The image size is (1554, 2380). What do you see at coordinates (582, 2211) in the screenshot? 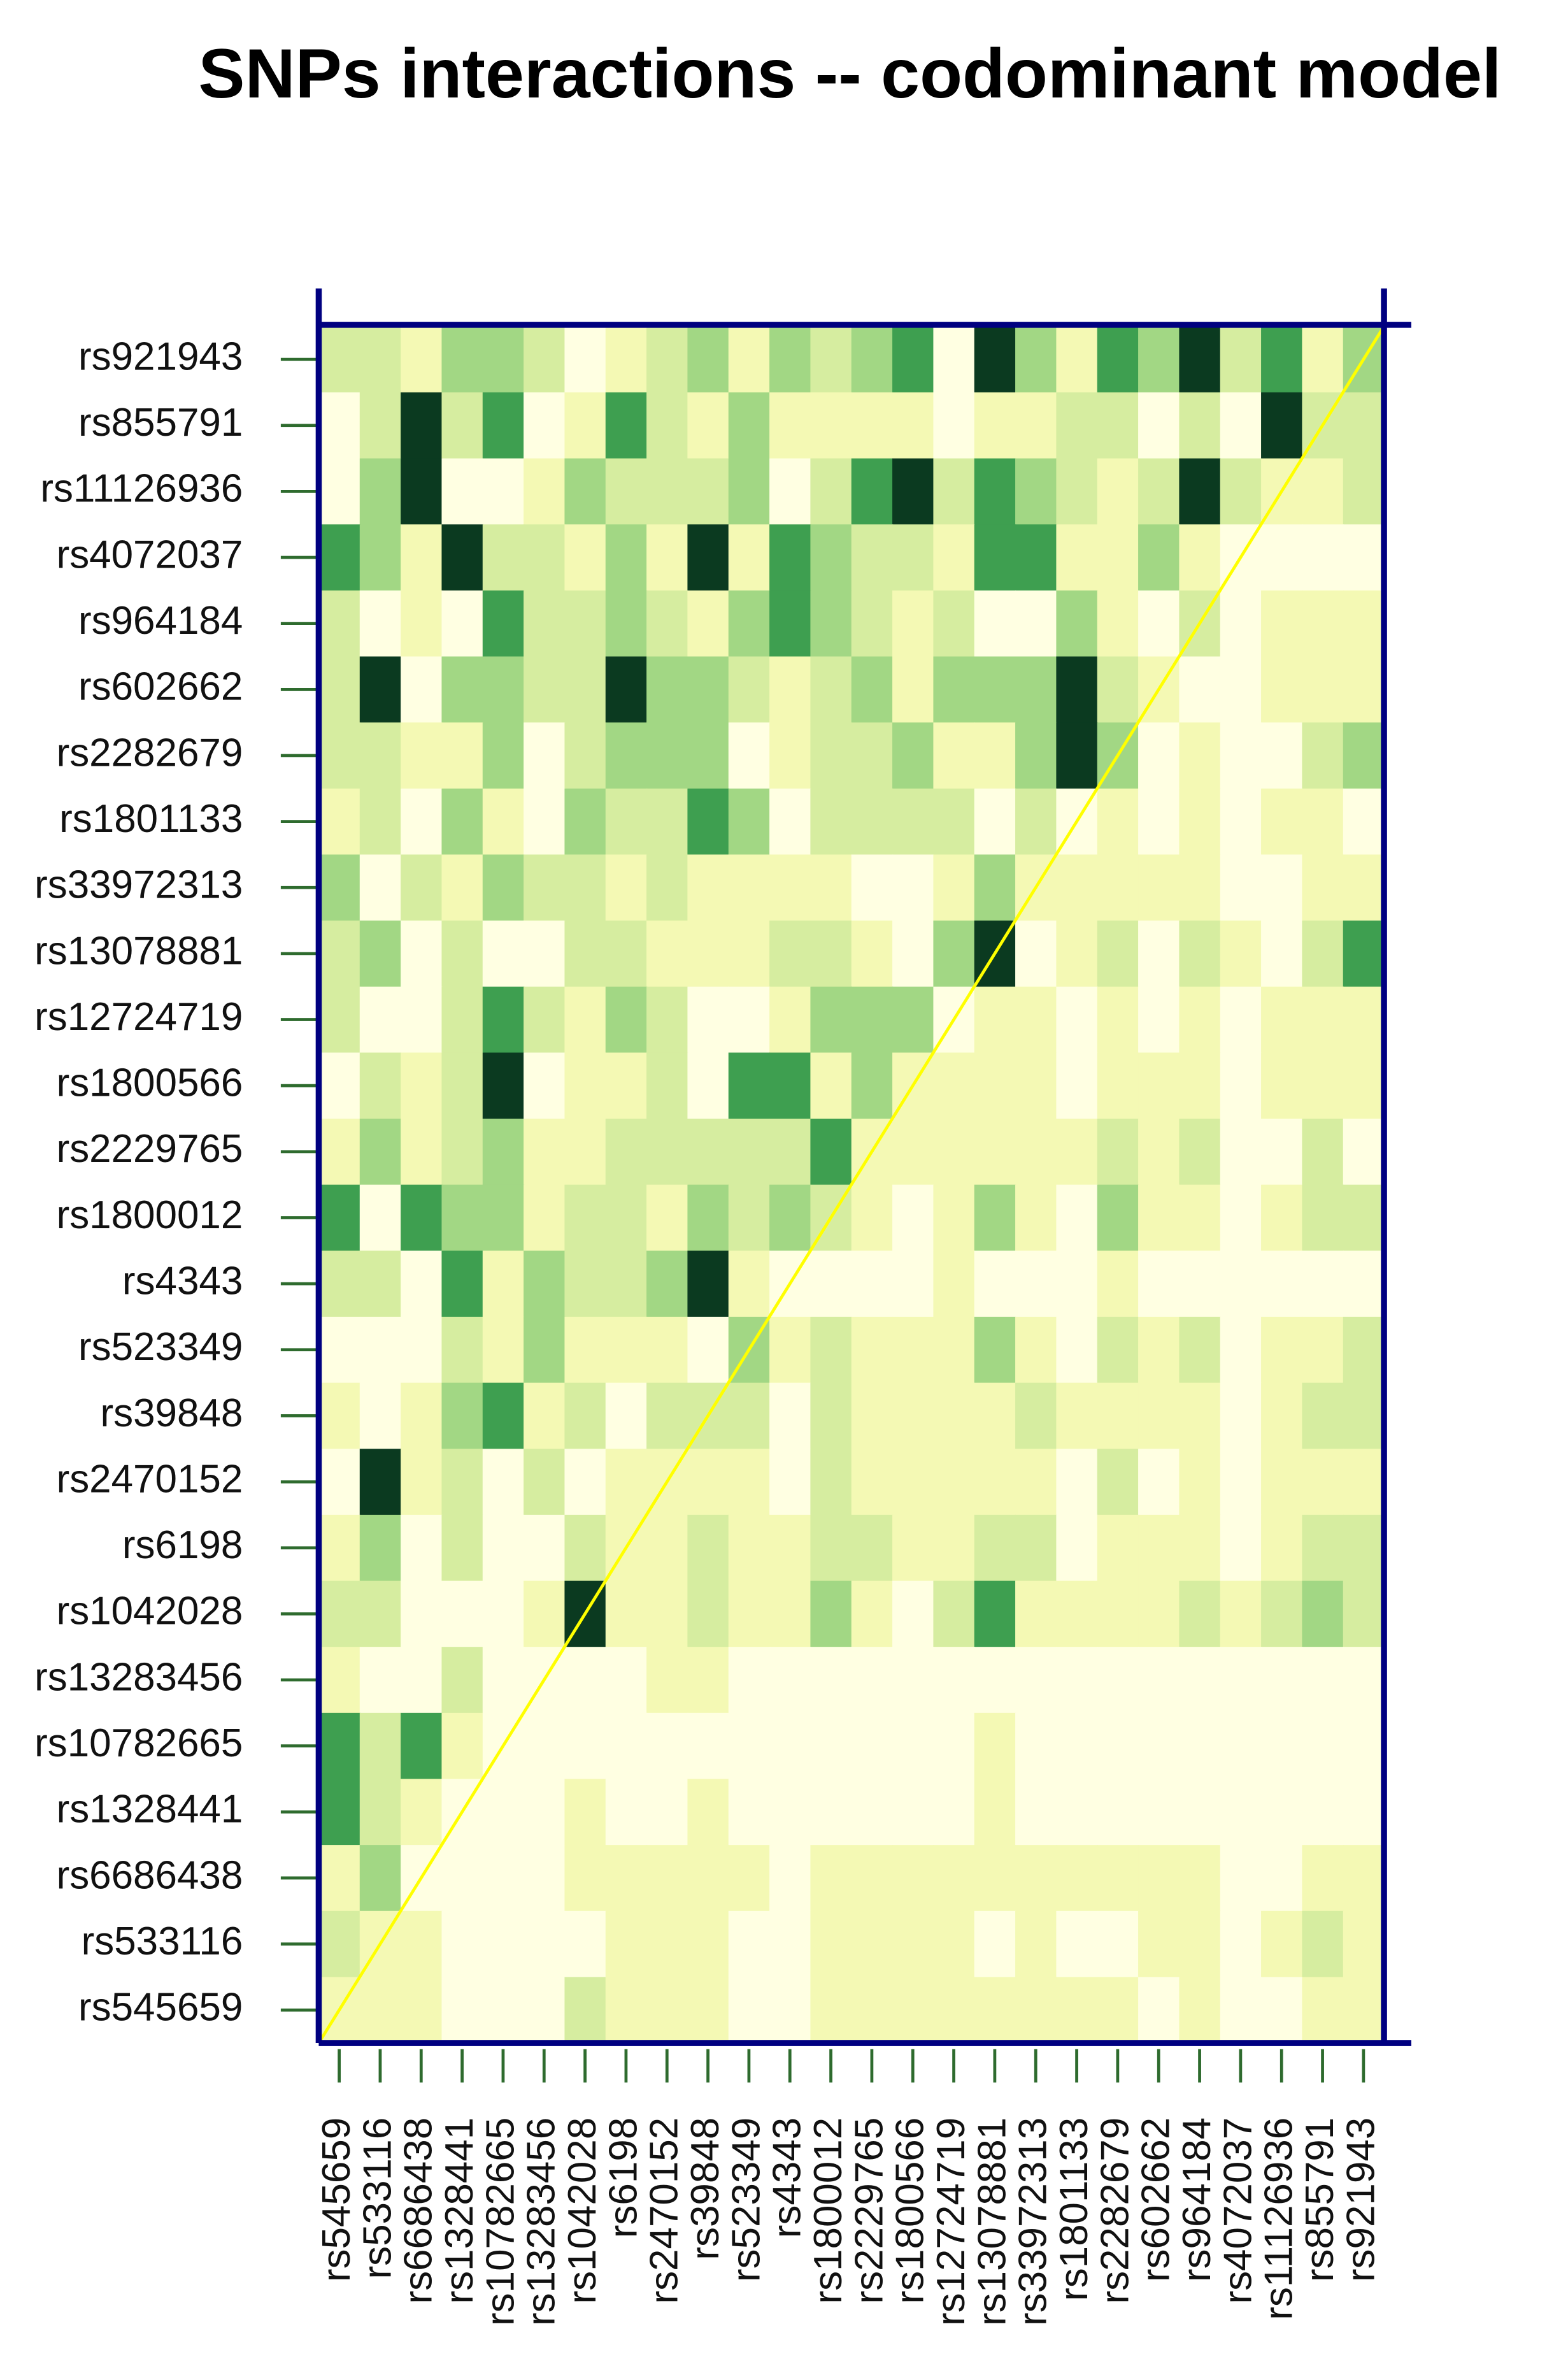
I see `x-tick-label: rs1042028` at bounding box center [582, 2211].